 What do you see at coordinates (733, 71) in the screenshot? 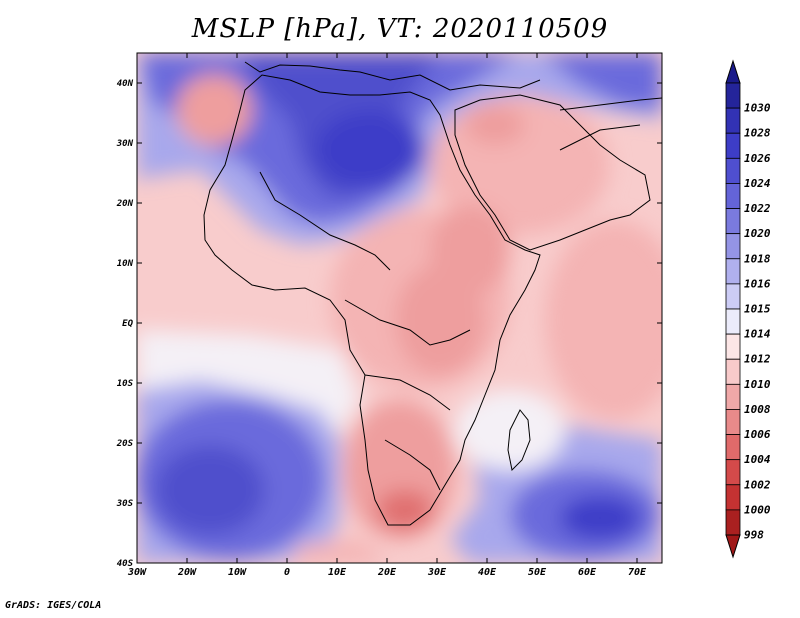
I see `colorbar-top-arrow` at bounding box center [733, 71].